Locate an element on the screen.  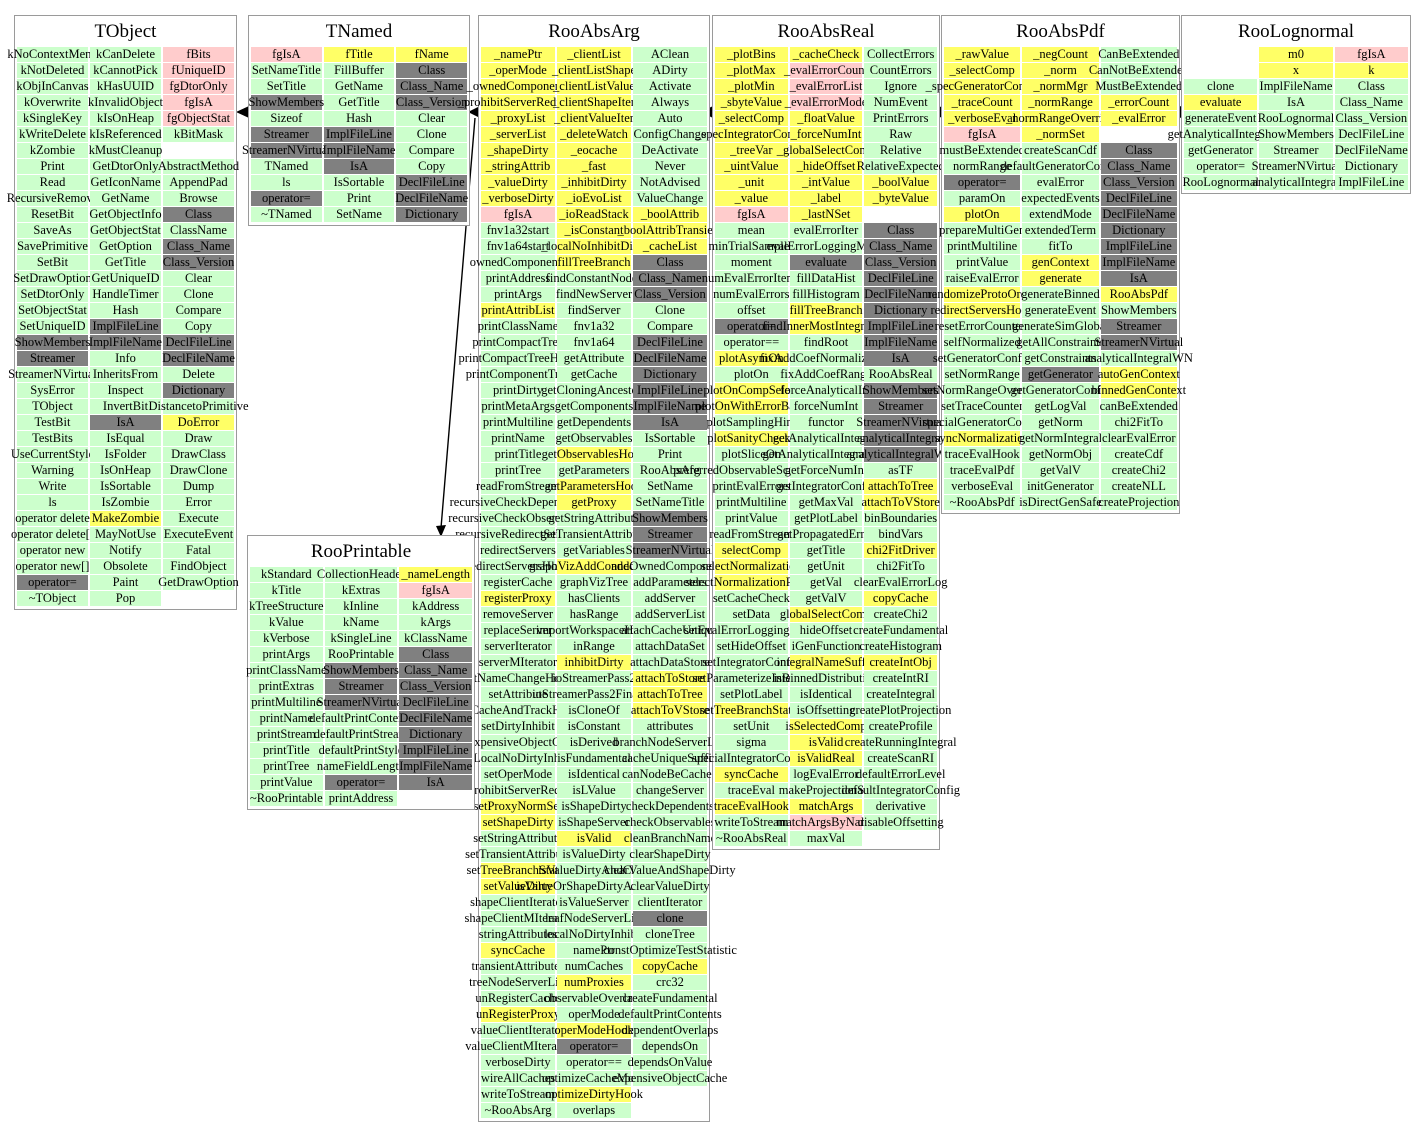
member-cell: ioStreamerPass2Finalize is located at coordinates (594, 694).